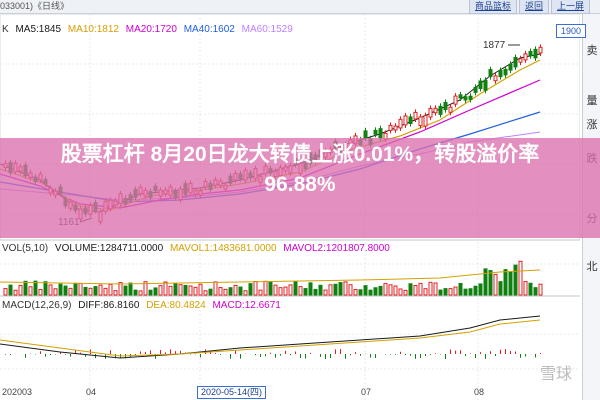  I want to click on legend-macd: MACD(12,26,9), so click(37, 305).